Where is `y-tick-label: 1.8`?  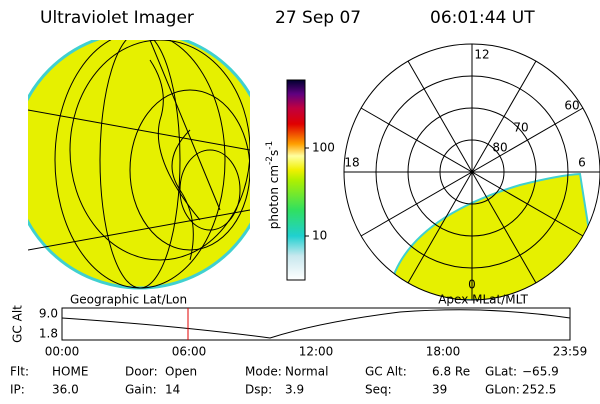 y-tick-label: 1.8 is located at coordinates (48, 334).